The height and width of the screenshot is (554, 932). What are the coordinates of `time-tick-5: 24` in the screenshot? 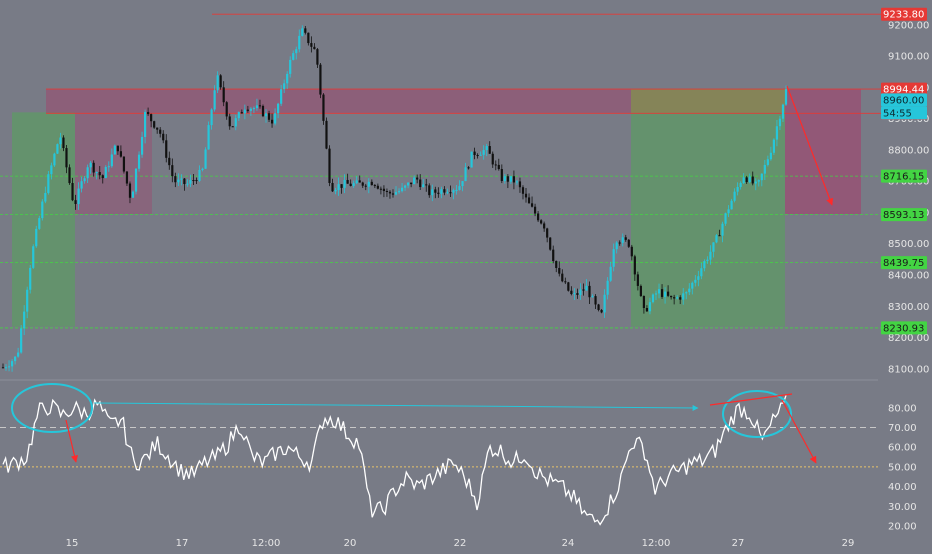 It's located at (568, 543).